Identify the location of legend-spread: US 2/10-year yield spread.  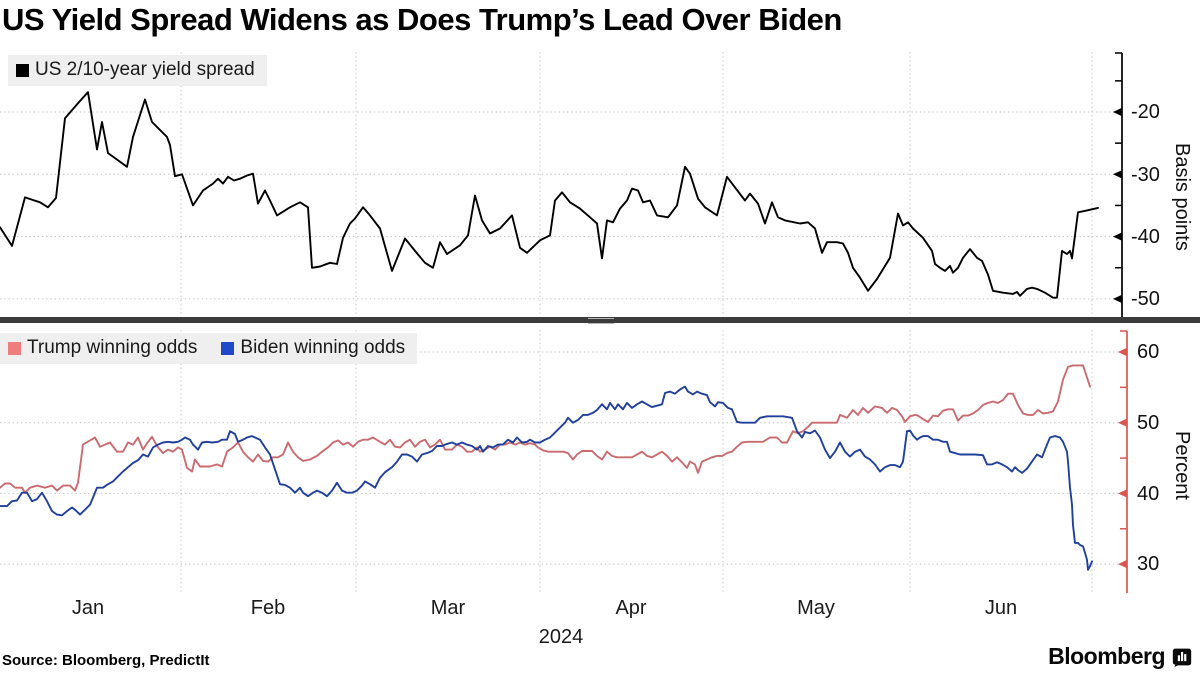
(137, 70).